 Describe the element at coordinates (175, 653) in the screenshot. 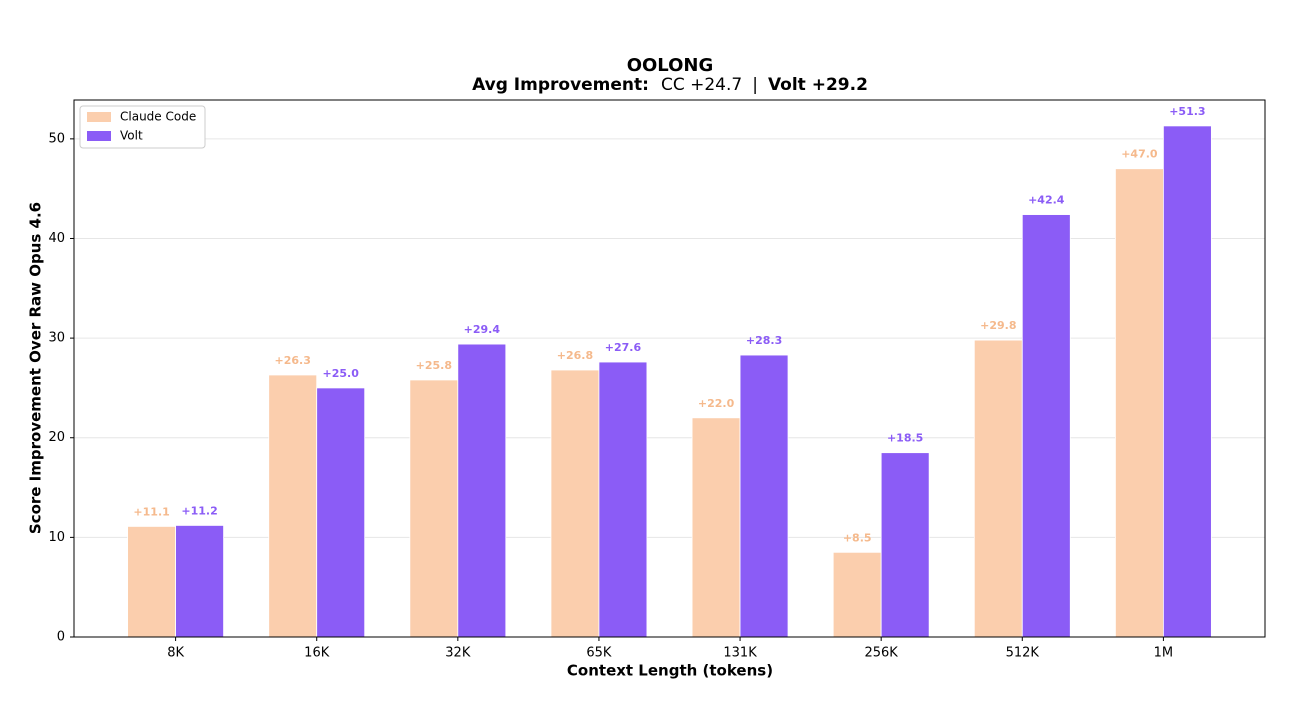

I see `x-tick-label: 8K` at that location.